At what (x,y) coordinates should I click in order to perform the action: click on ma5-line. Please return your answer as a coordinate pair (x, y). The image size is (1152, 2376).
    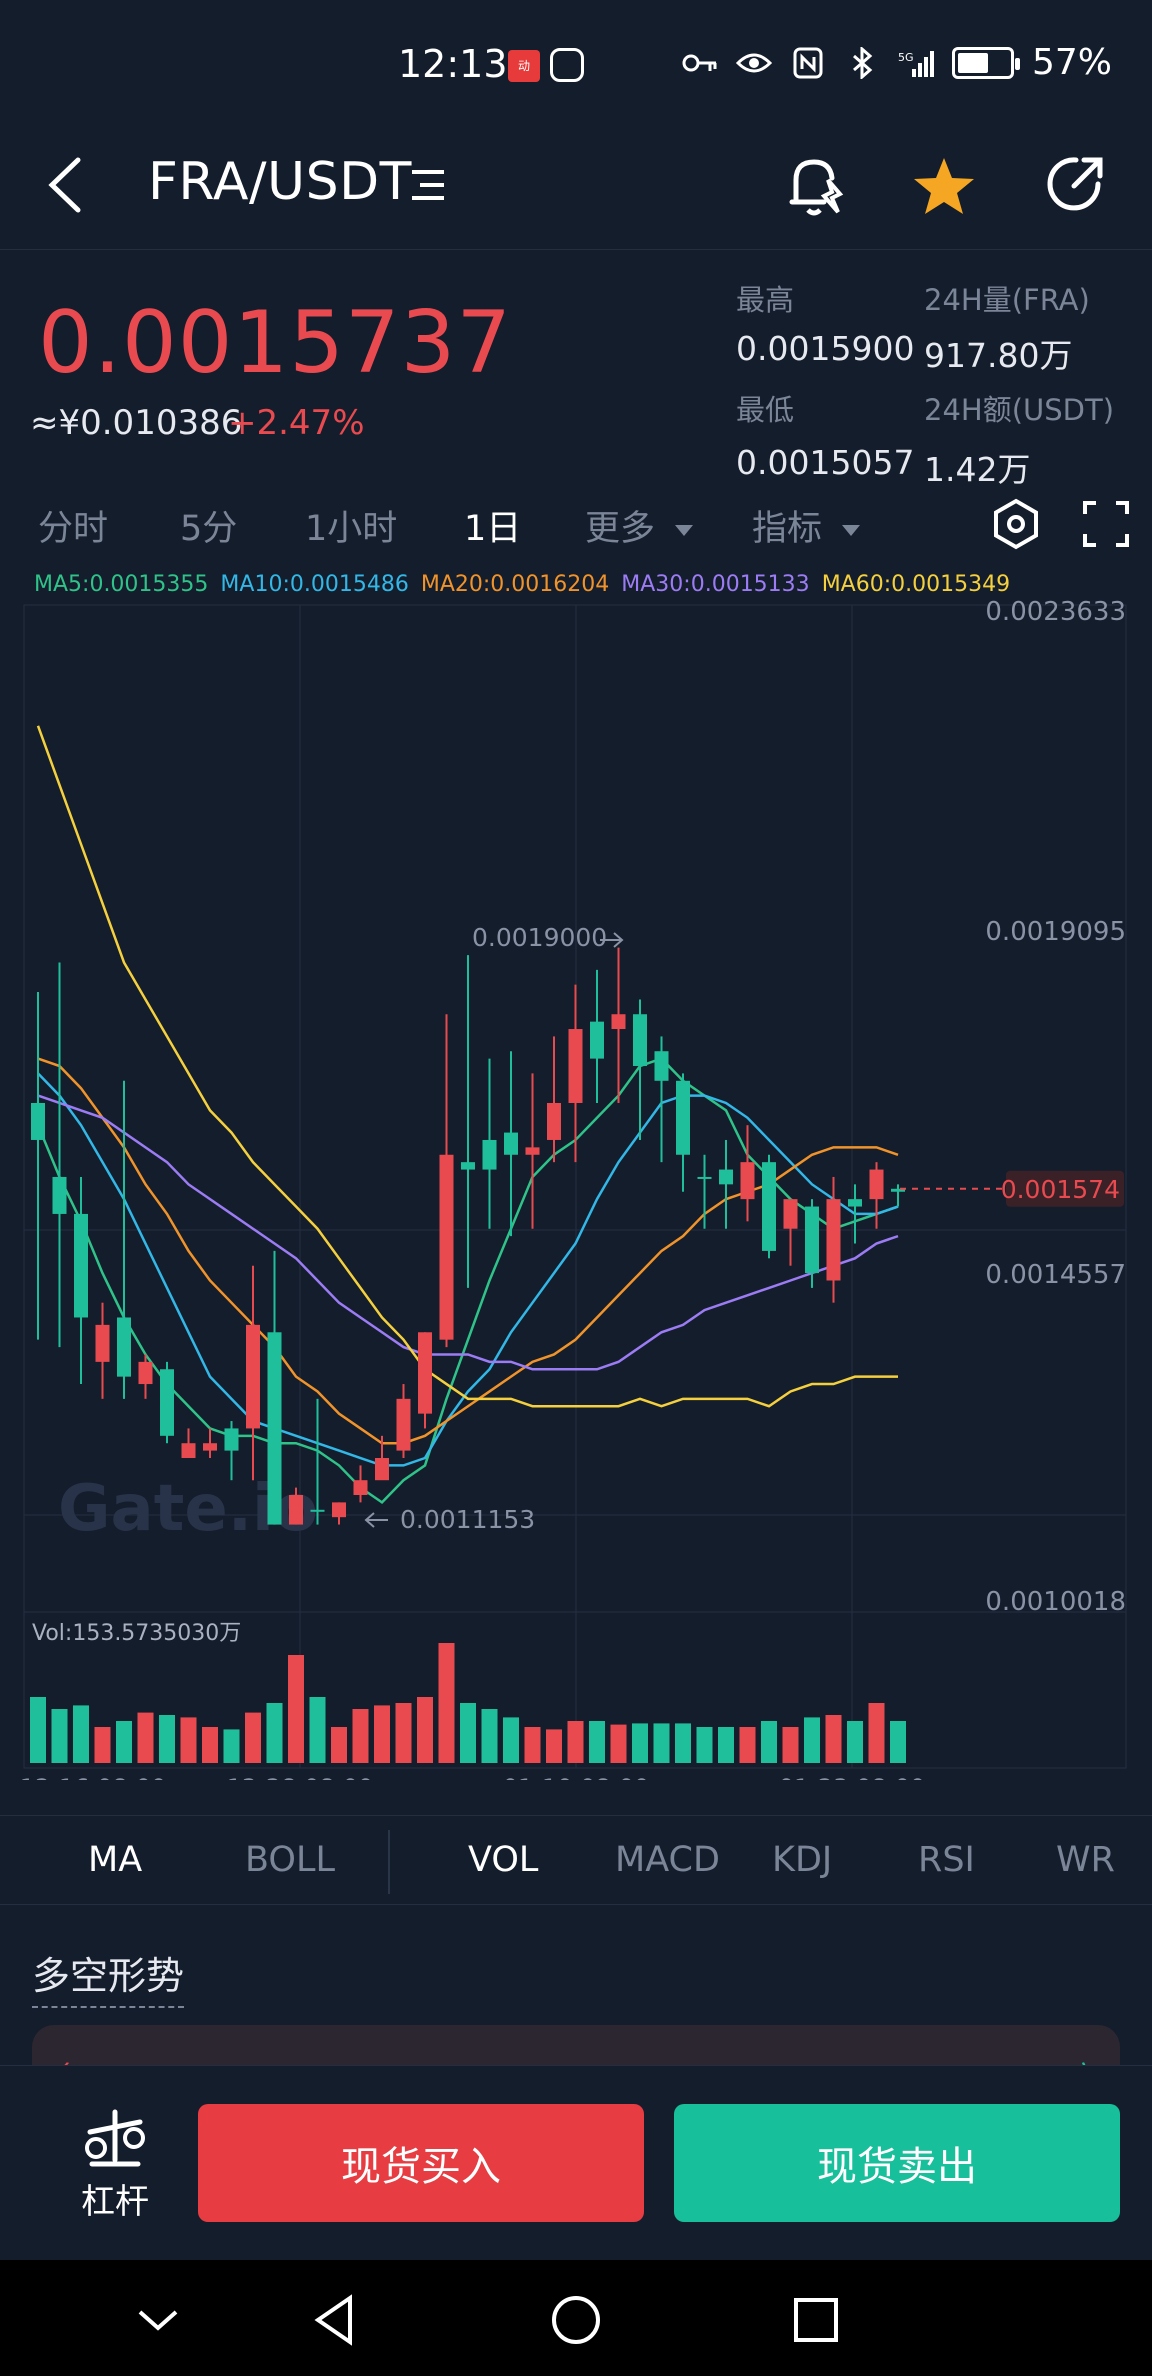
    Looking at the image, I should click on (467, 1281).